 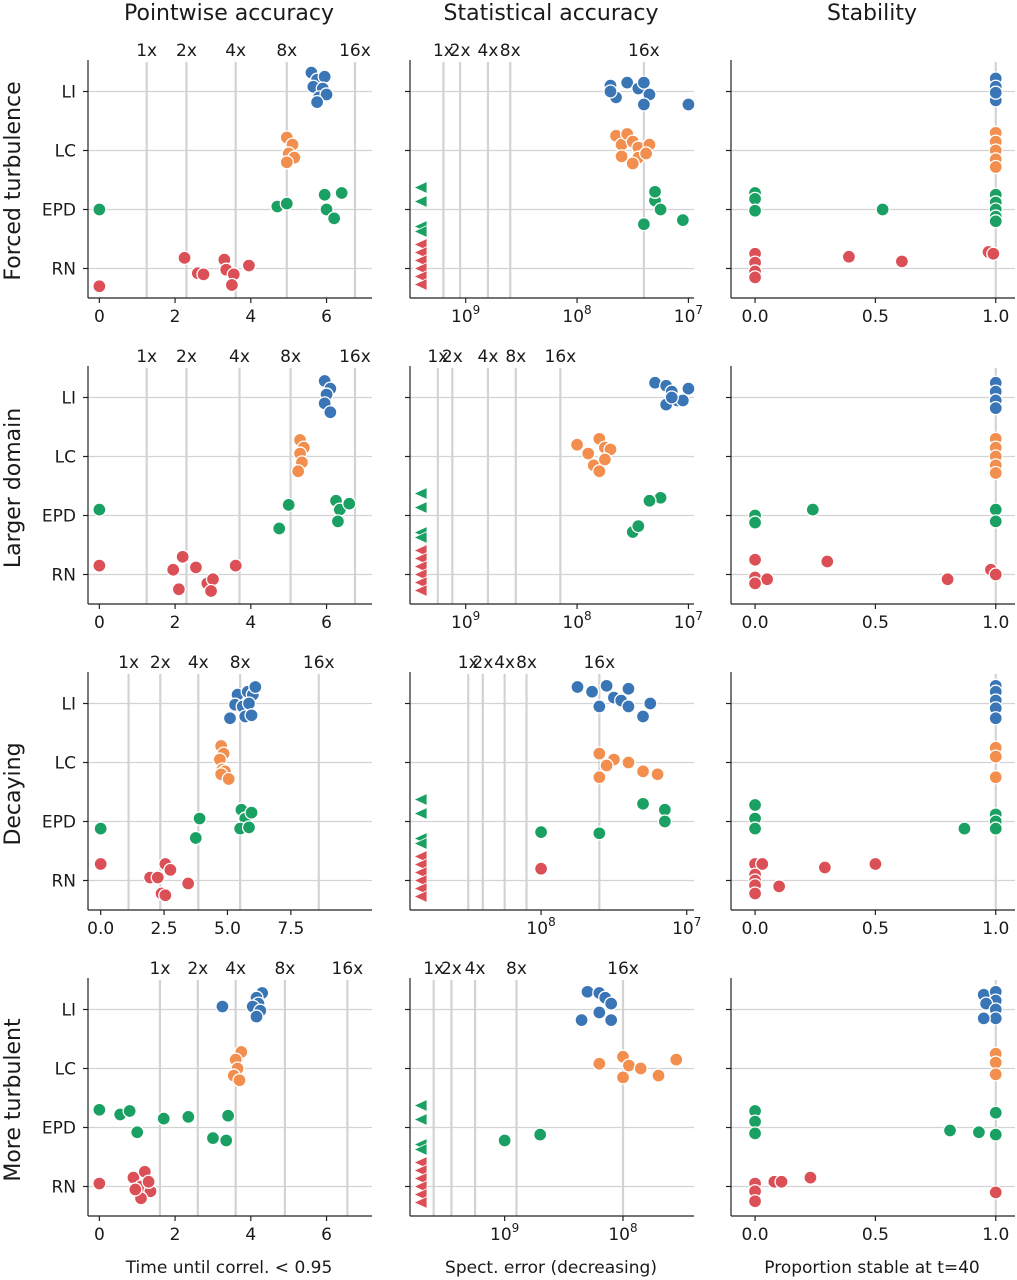 I want to click on y-tick-label-epd: EPD, so click(x=59, y=823).